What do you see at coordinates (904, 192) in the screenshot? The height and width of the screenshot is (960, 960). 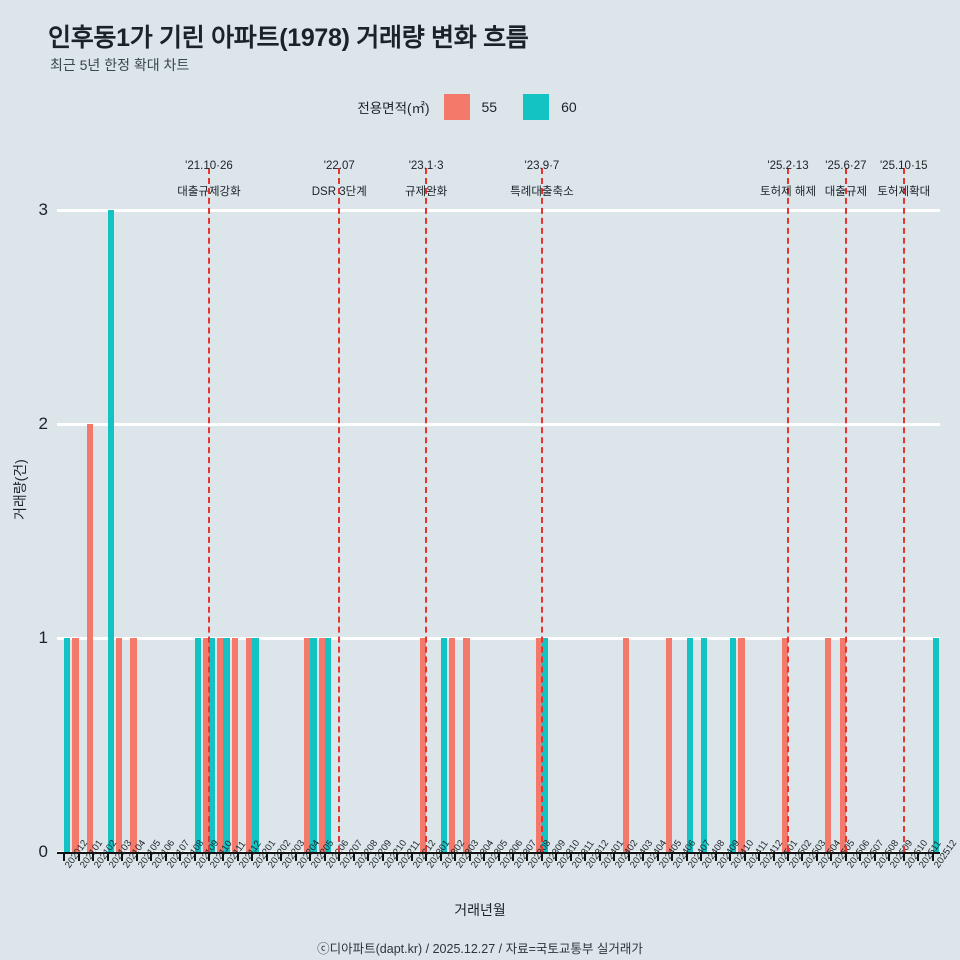 I see `annotation-text: 토허제확대` at bounding box center [904, 192].